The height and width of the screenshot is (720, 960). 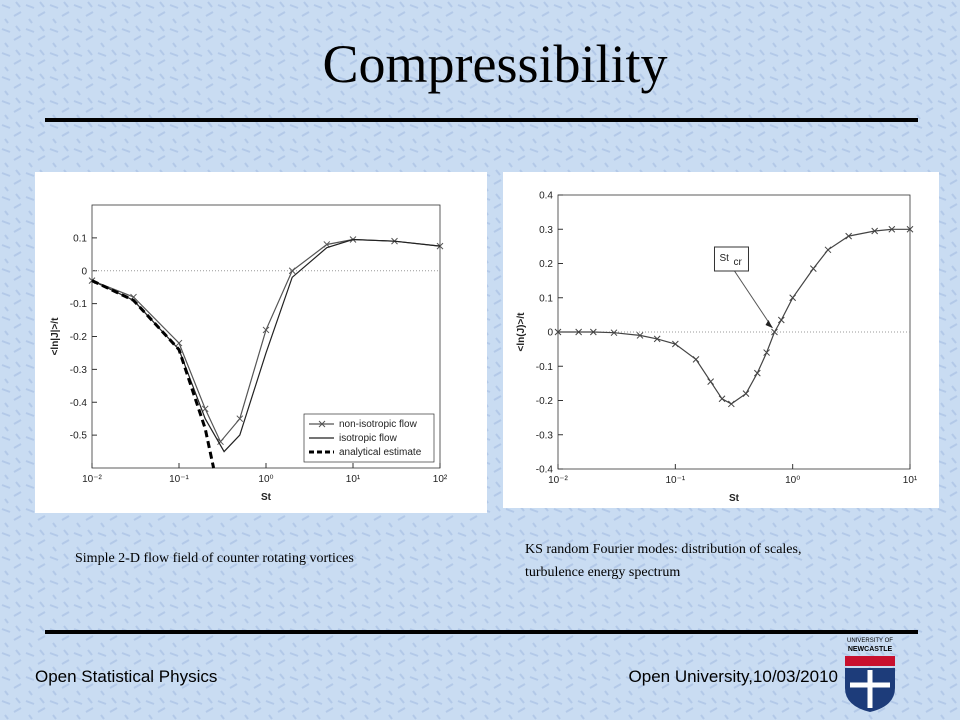 I want to click on series-line, so click(x=153, y=374).